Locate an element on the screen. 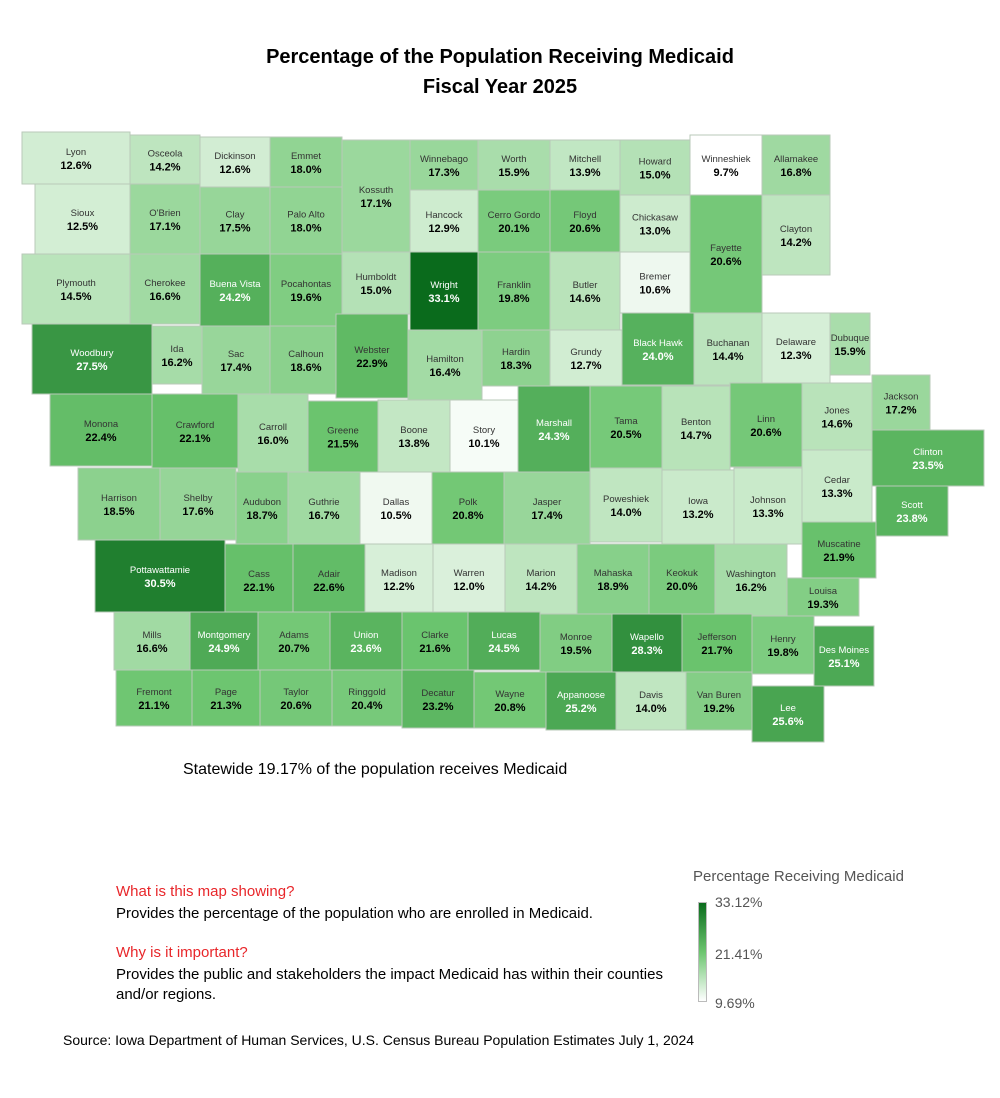 This screenshot has width=1000, height=1098. county-value-label: 13.3% is located at coordinates (767, 514).